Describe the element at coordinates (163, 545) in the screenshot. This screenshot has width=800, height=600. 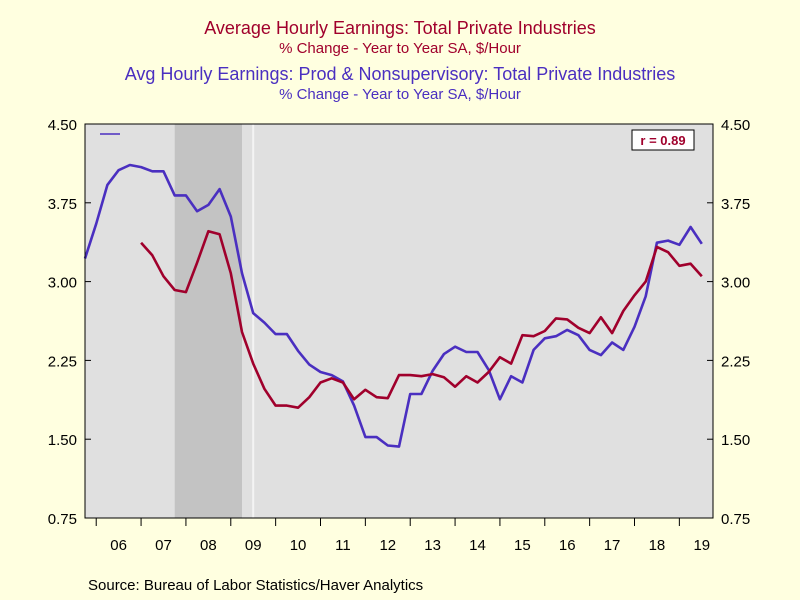
I see `x-tick-label: 07` at that location.